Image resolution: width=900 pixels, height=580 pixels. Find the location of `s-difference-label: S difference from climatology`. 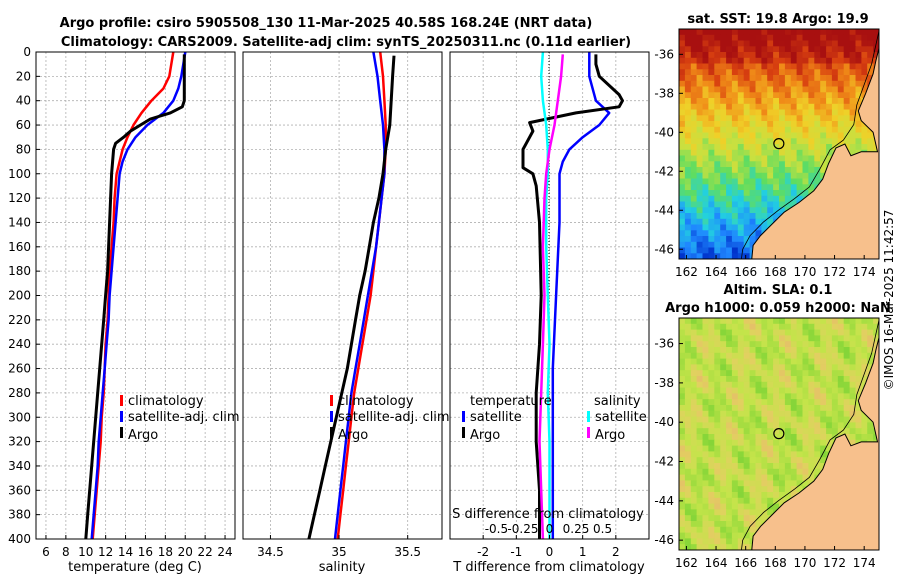

s-difference-label: S difference from climatology is located at coordinates (548, 514).